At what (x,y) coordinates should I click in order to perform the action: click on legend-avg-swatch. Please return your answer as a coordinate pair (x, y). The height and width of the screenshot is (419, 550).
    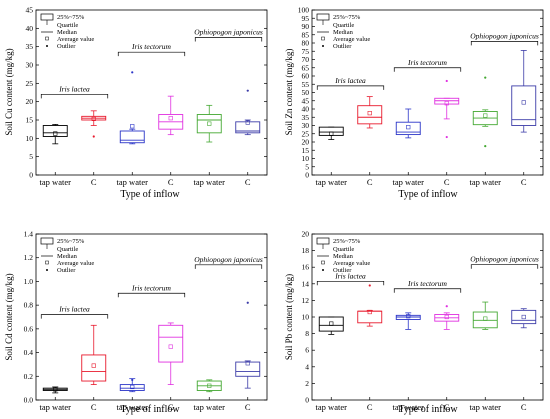
    Looking at the image, I should click on (47, 38).